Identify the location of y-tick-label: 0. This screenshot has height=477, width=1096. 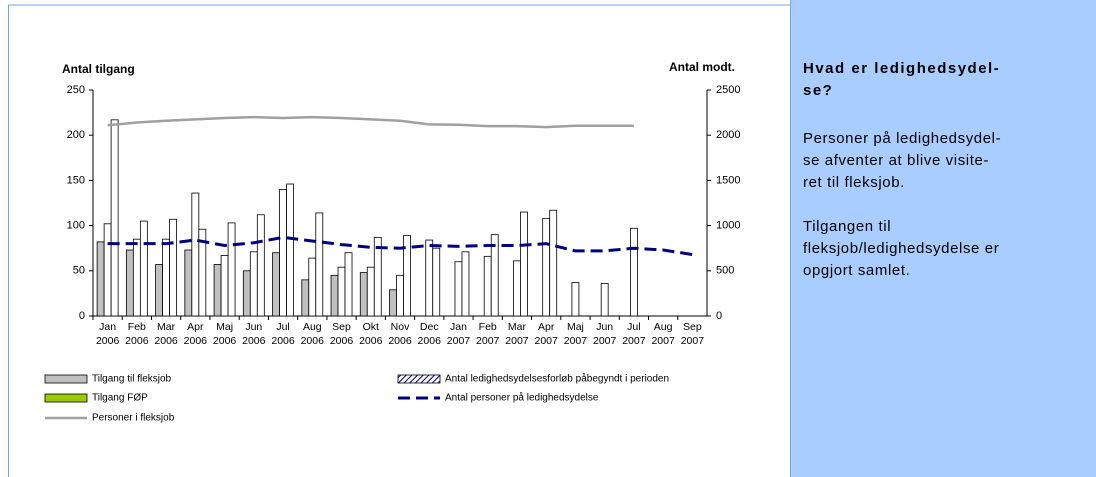
(82, 316).